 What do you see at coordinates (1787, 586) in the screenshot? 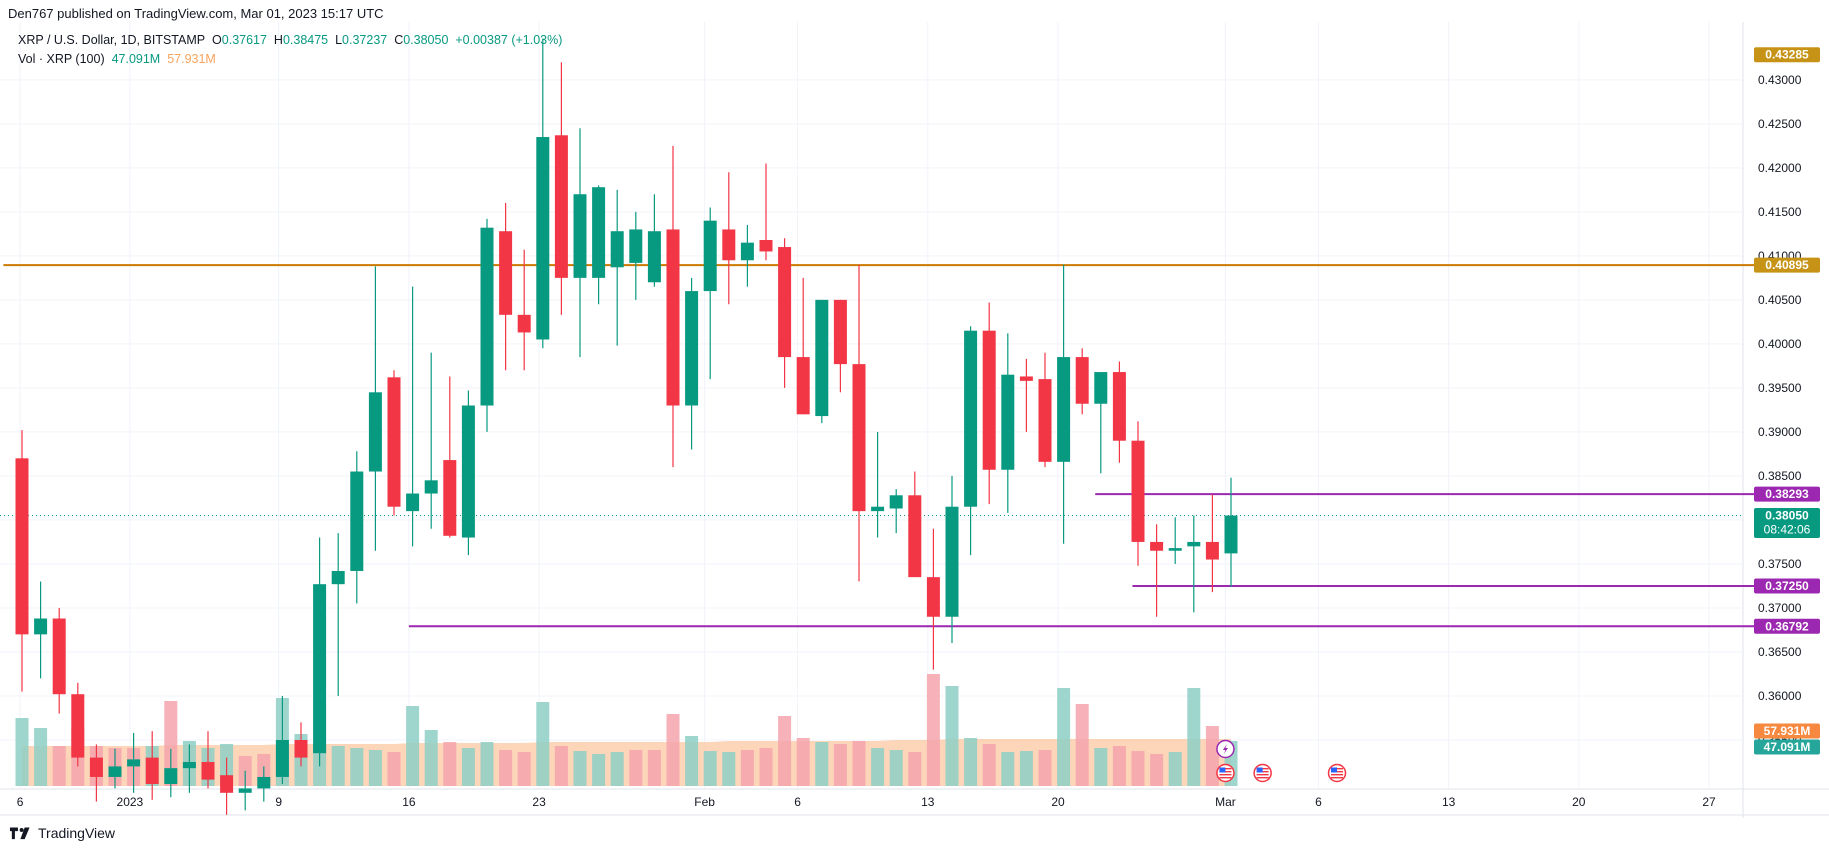
I see `price-label-purple: 0.37250` at bounding box center [1787, 586].